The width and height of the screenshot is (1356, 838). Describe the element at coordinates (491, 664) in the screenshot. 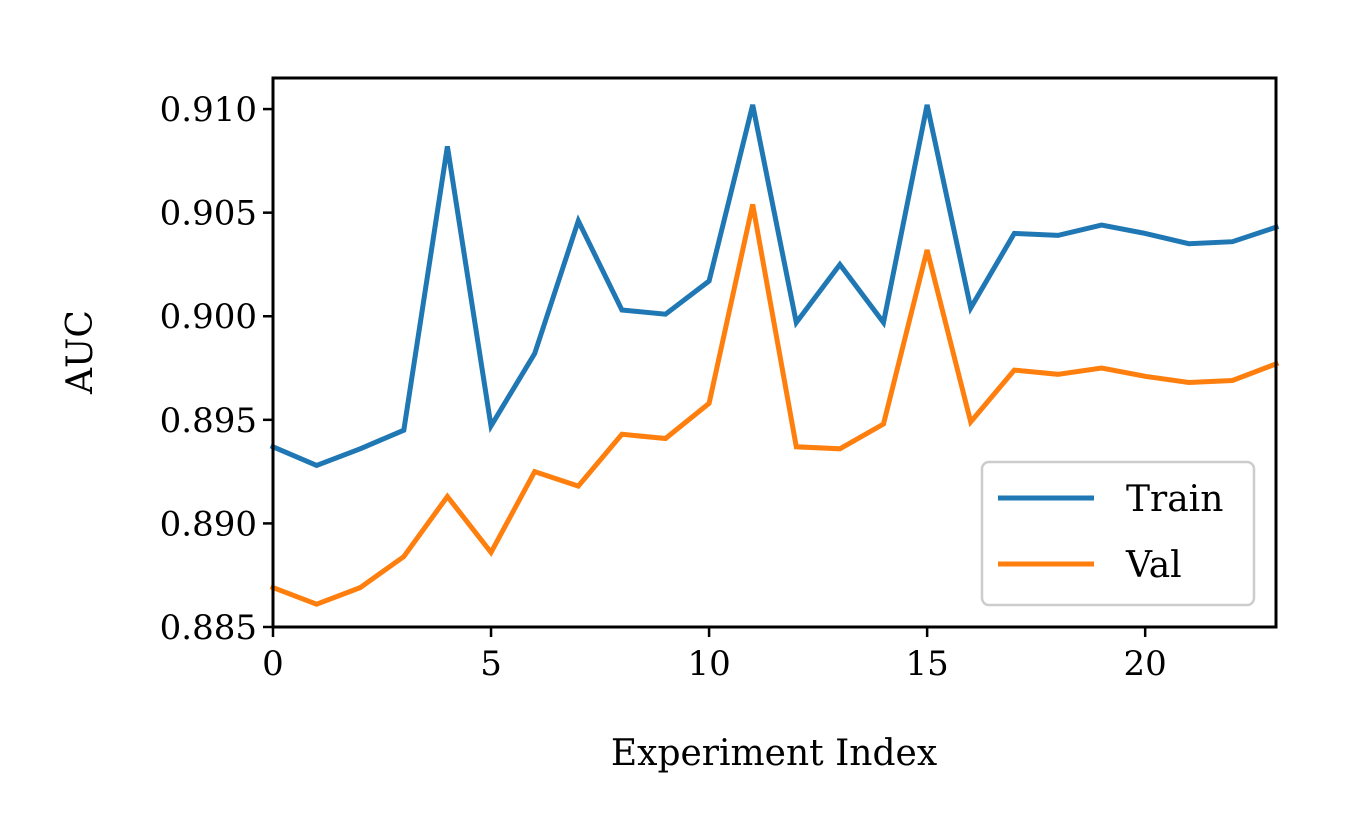

I see `x-tick-label: 5` at that location.